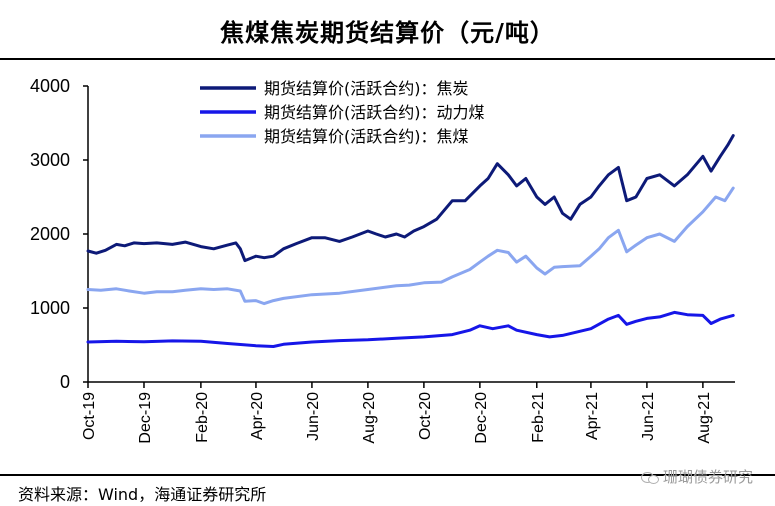  I want to click on y-tick-label: 2000, so click(50, 234).